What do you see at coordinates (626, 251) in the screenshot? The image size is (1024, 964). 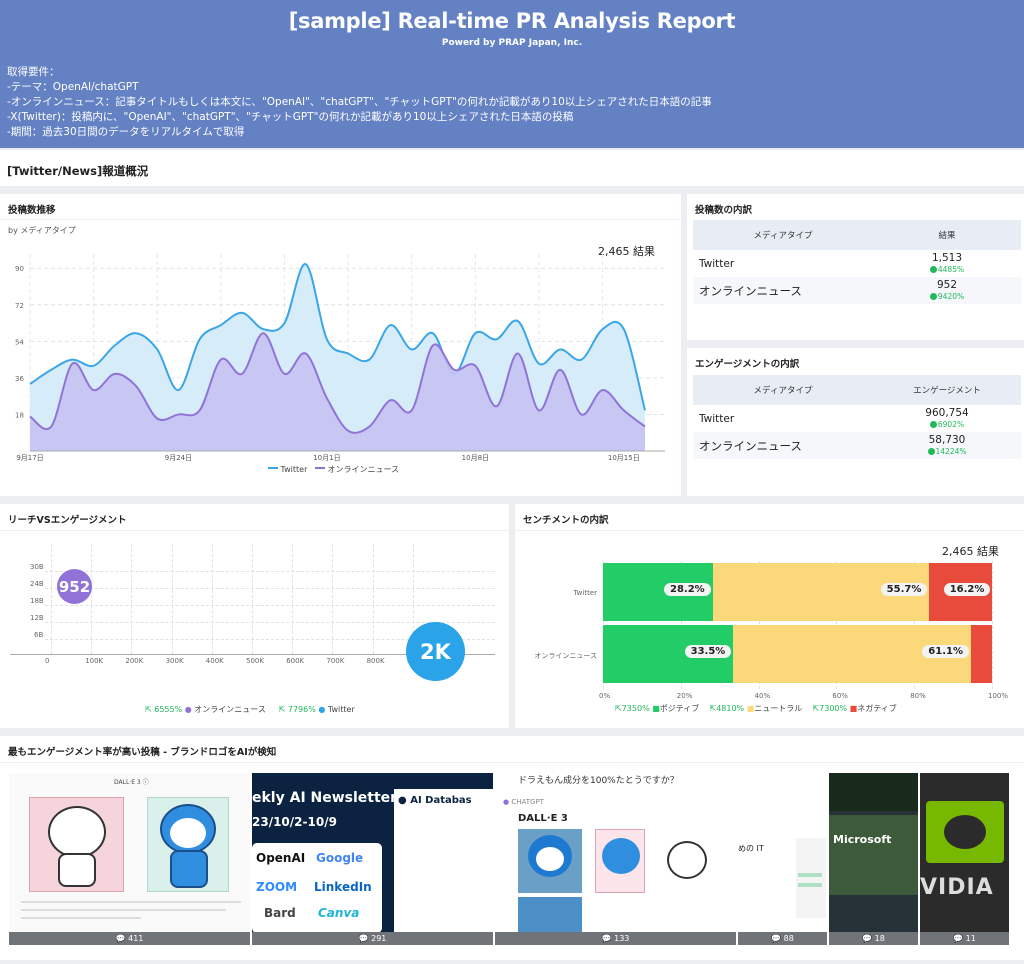 I see `posts-total: 2,465 結果` at bounding box center [626, 251].